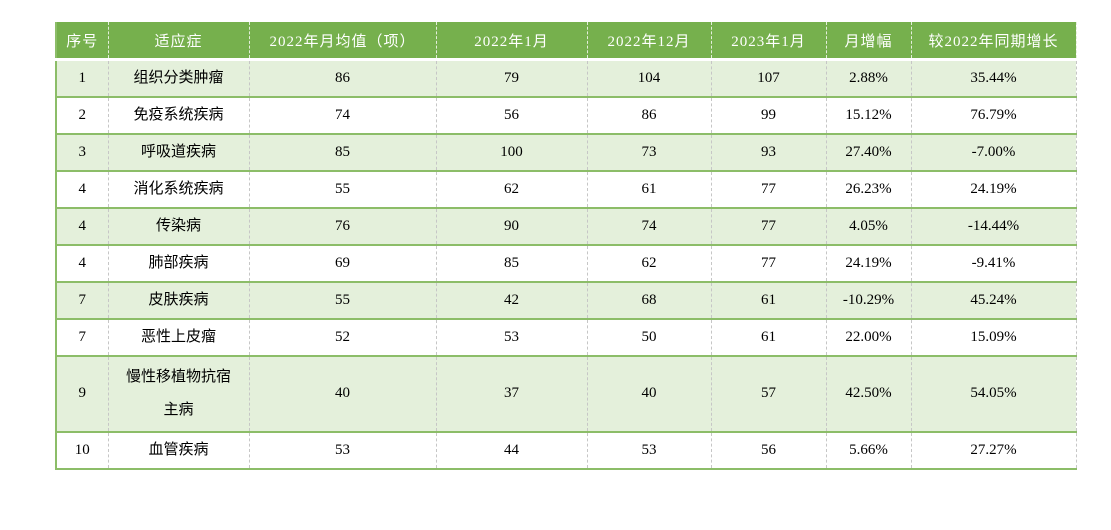 The image size is (1111, 530). What do you see at coordinates (869, 188) in the screenshot?
I see `cell-mom_growth: 26.23%` at bounding box center [869, 188].